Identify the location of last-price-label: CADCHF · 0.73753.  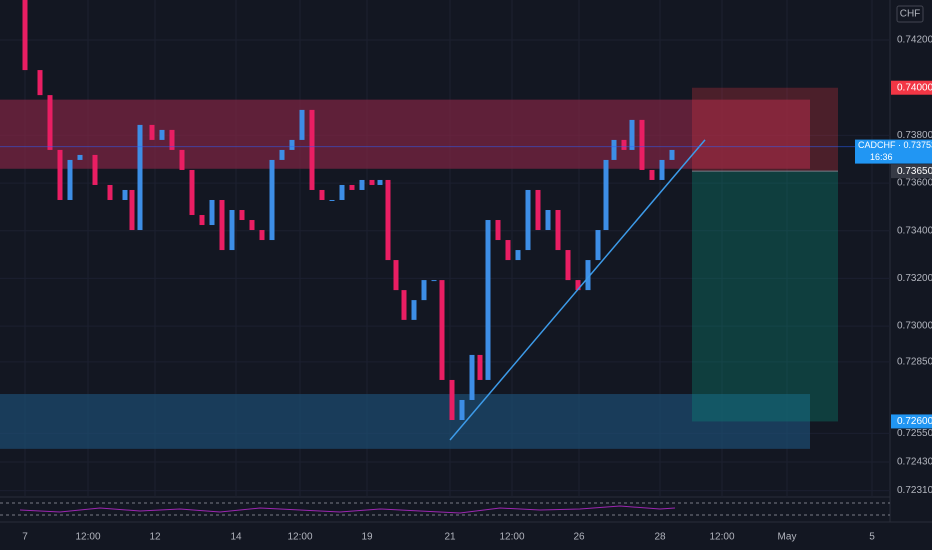
(895, 145).